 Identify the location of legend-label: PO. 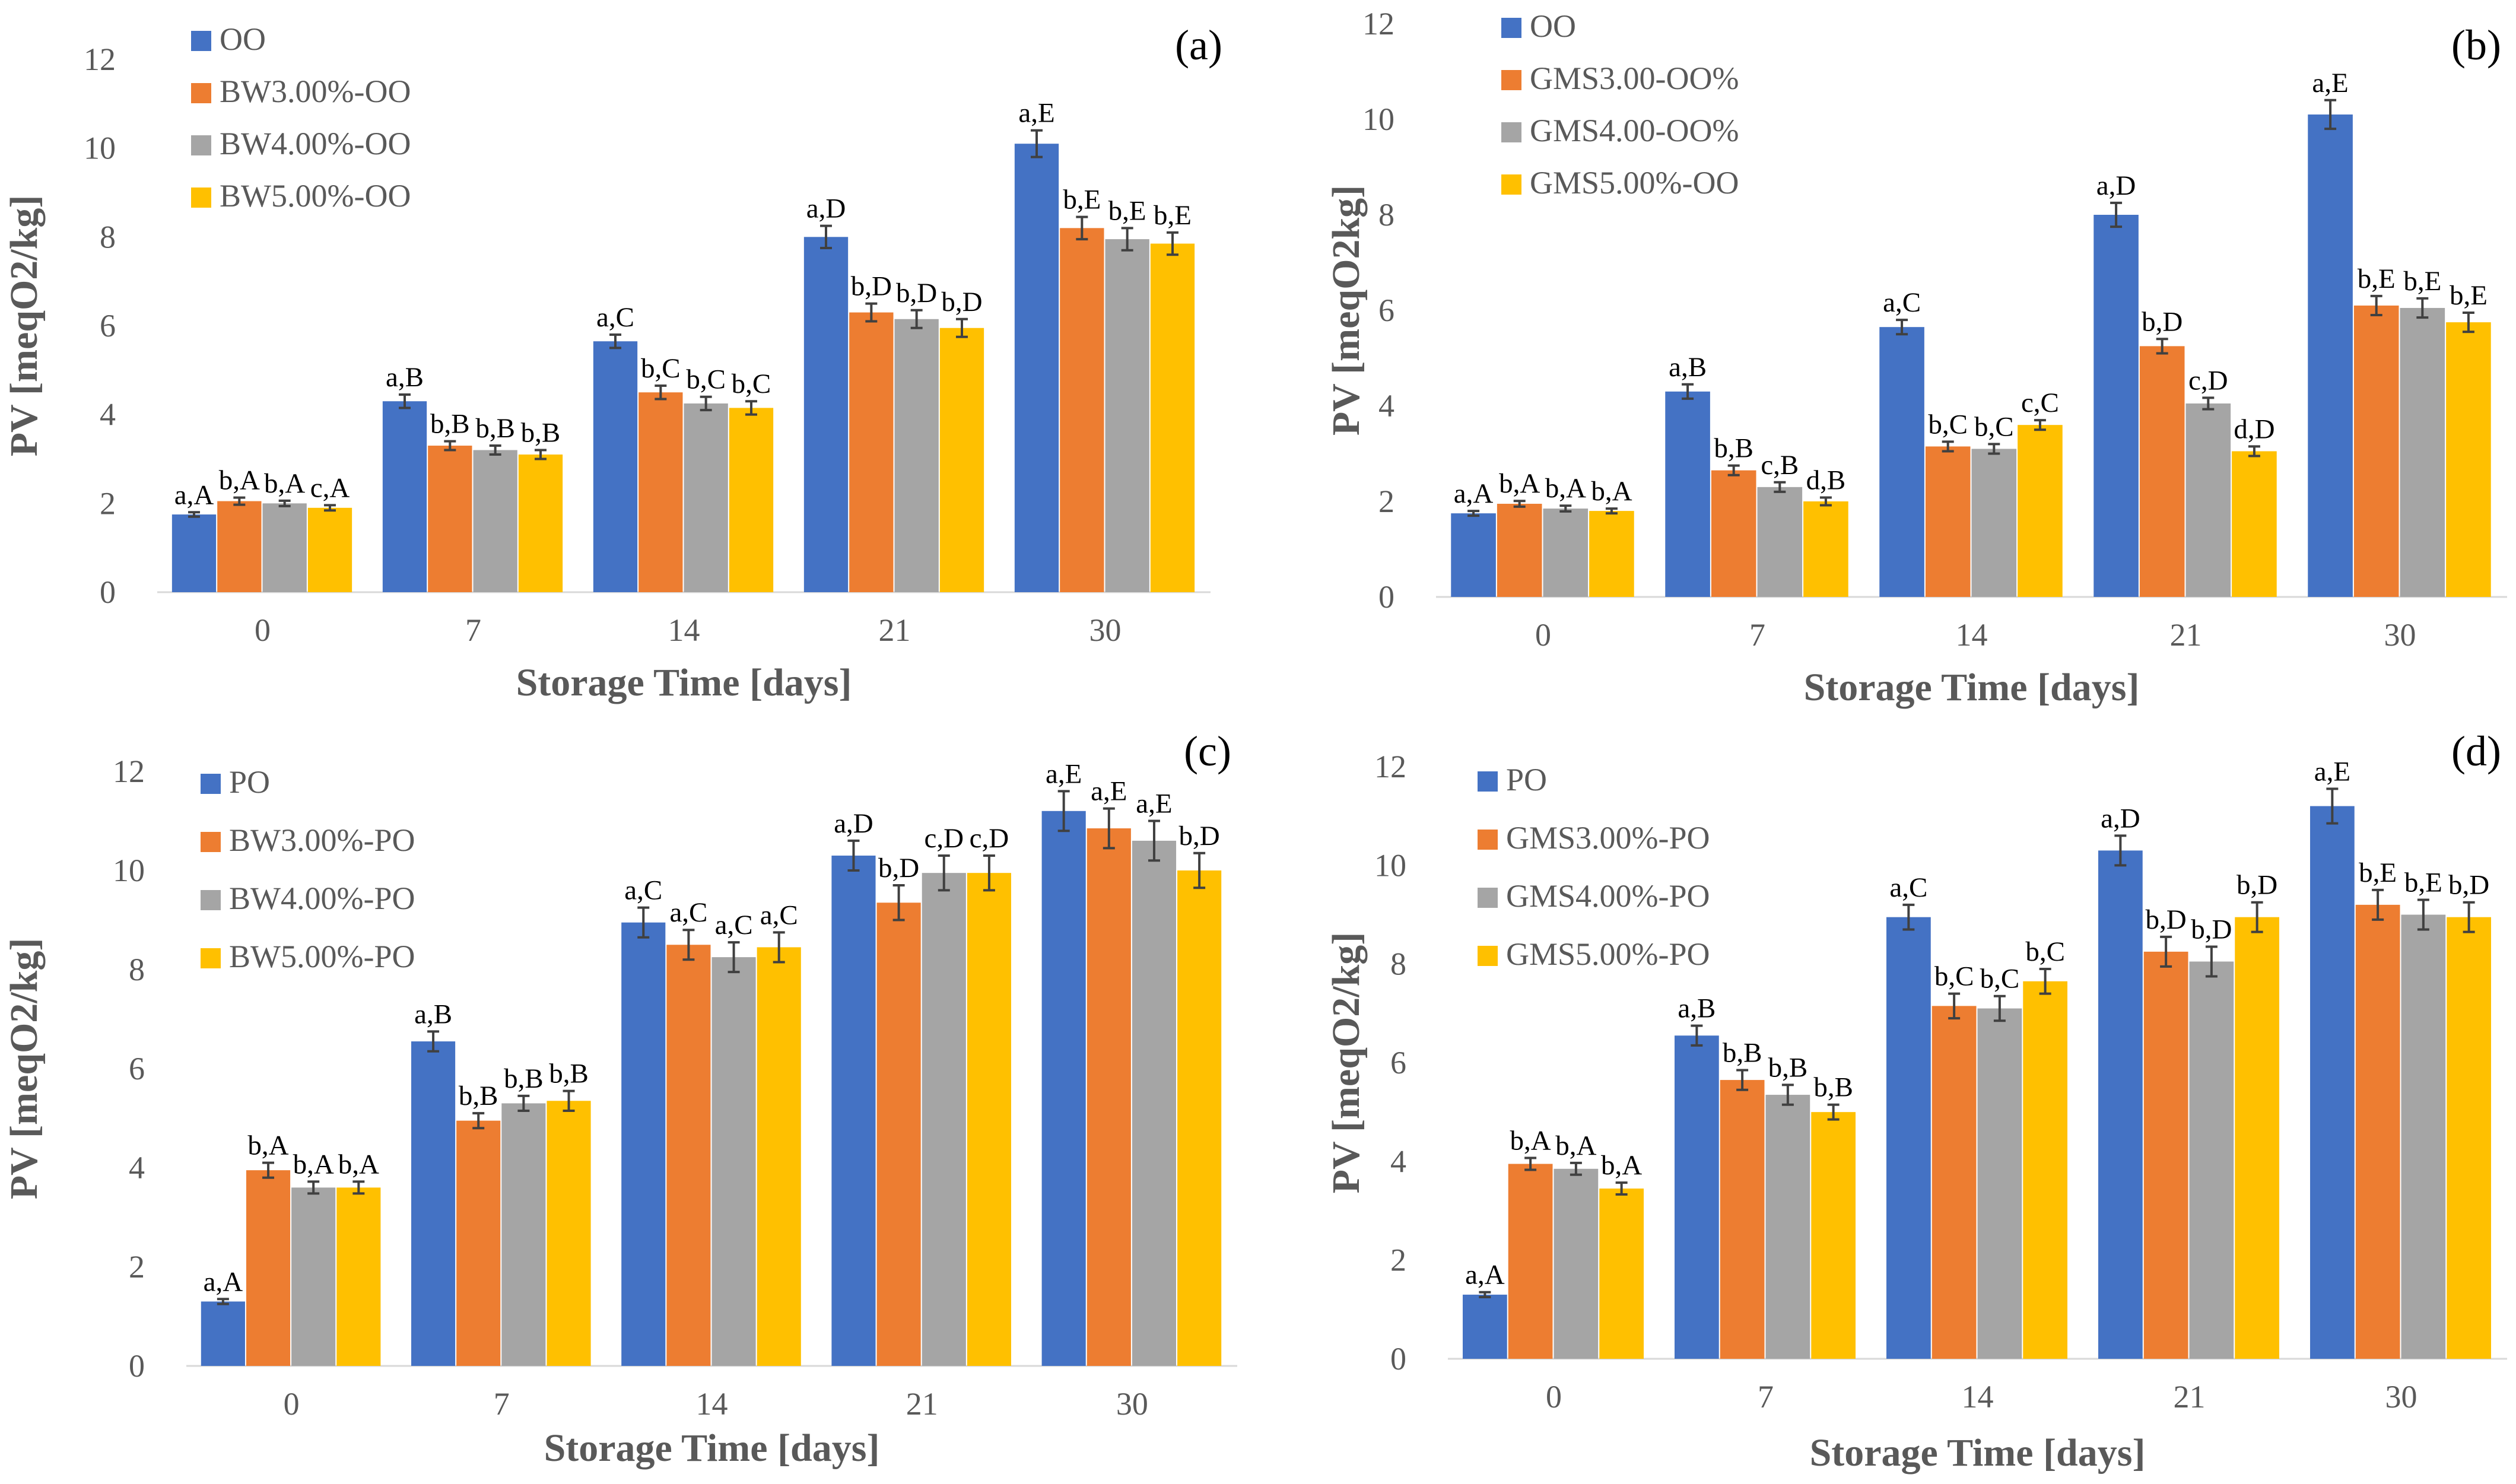
(1527, 779).